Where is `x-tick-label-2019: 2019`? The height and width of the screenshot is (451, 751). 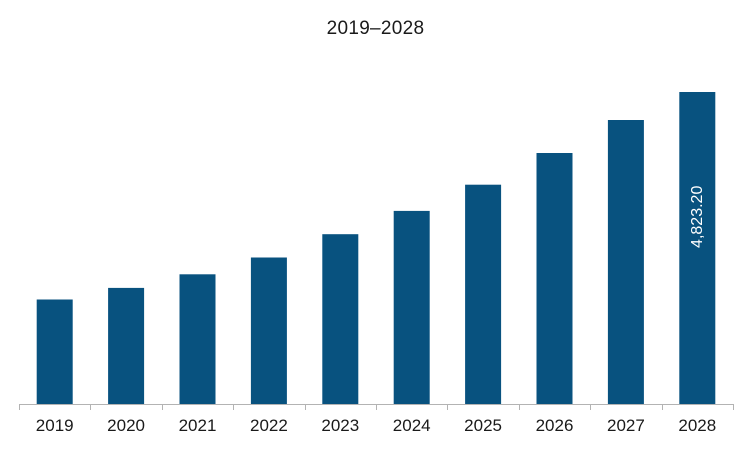
x-tick-label-2019: 2019 is located at coordinates (55, 425).